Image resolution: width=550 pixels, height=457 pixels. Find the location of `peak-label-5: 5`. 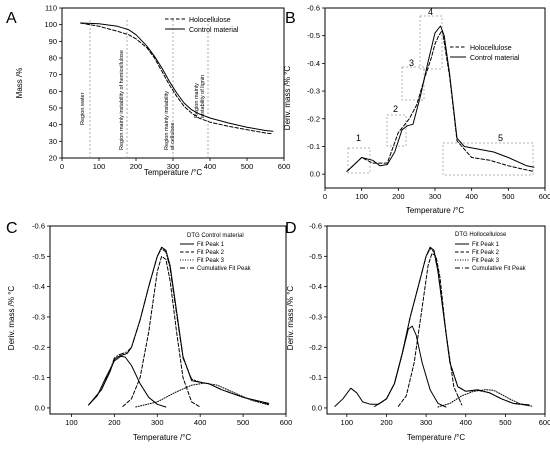

peak-label-5: 5 is located at coordinates (500, 138).